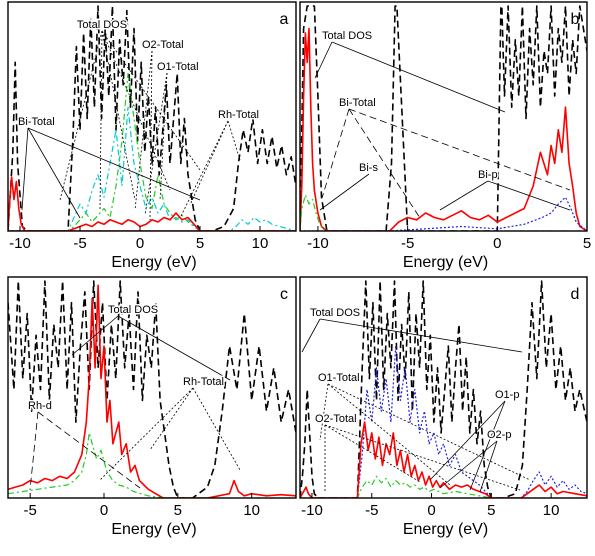 The height and width of the screenshot is (556, 595). Describe the element at coordinates (488, 175) in the screenshot. I see `annotation-b-3: Bi-p` at that location.